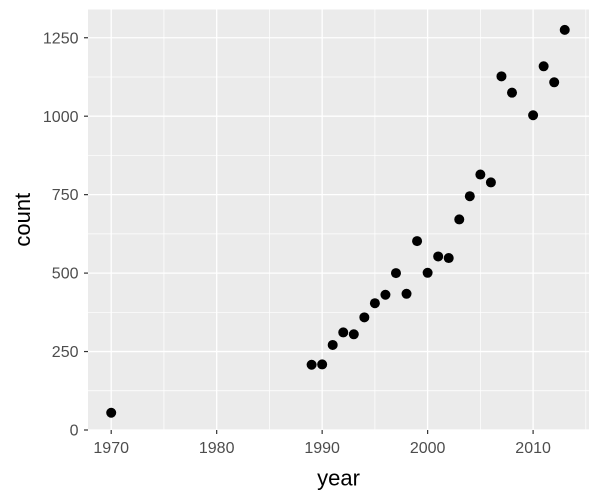 The image size is (600, 500). Describe the element at coordinates (217, 448) in the screenshot. I see `x-tick-label: 1980` at that location.